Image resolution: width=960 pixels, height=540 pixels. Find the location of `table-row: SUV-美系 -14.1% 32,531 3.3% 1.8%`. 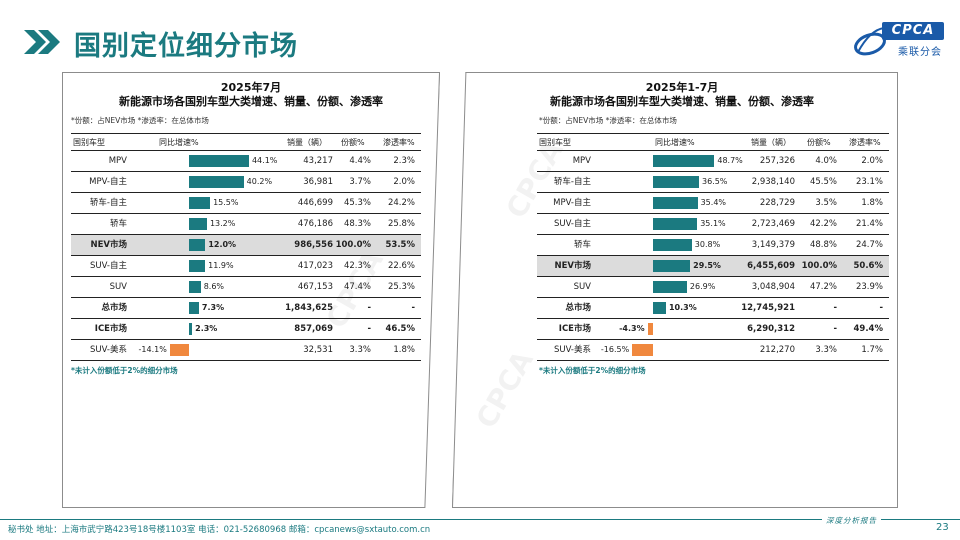

table-row: SUV-美系 -14.1% 32,531 3.3% 1.8% is located at coordinates (246, 350).